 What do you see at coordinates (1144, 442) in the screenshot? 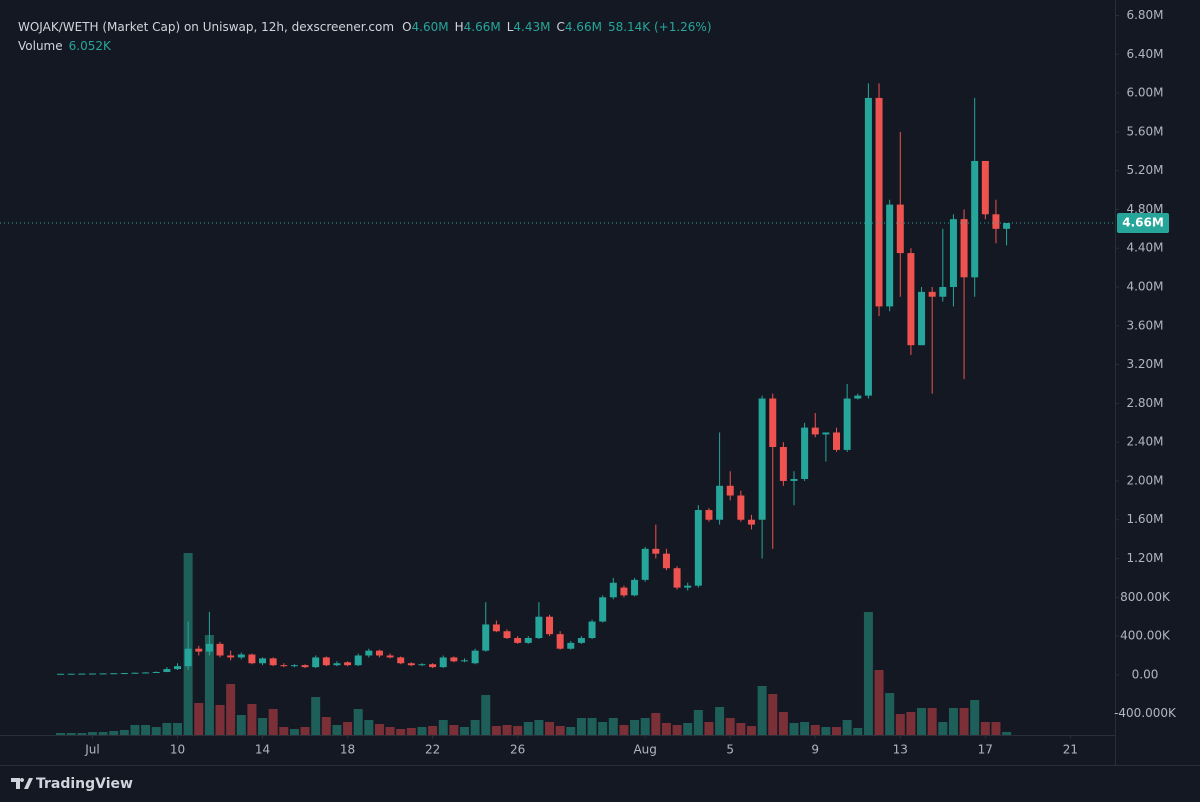
I see `y-tick-label: 2.40M` at bounding box center [1144, 442].